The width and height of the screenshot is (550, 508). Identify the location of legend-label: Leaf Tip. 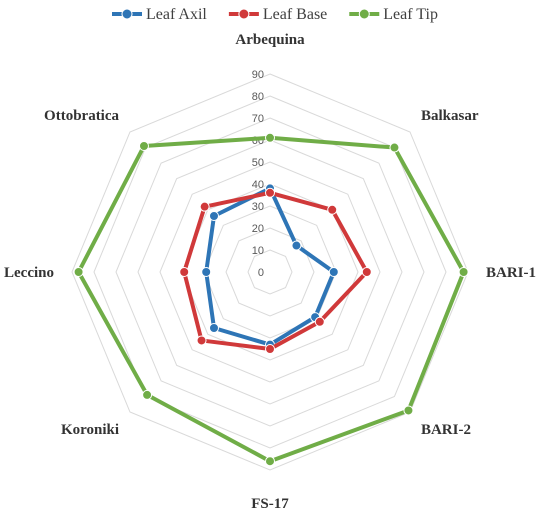
(410, 14).